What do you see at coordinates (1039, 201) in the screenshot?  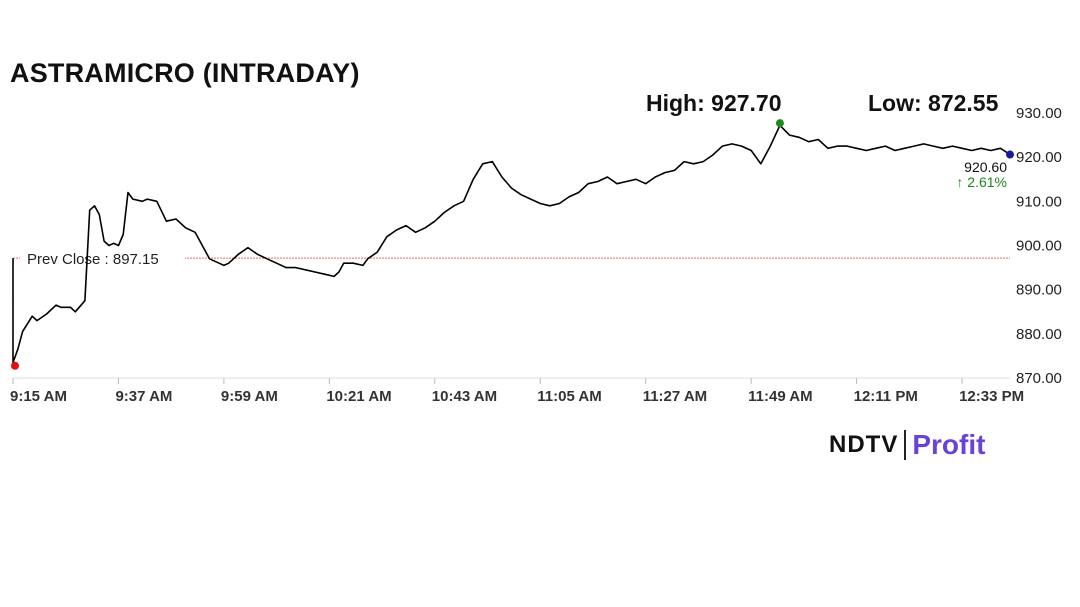 I see `y-tick-label: 910.00` at bounding box center [1039, 201].